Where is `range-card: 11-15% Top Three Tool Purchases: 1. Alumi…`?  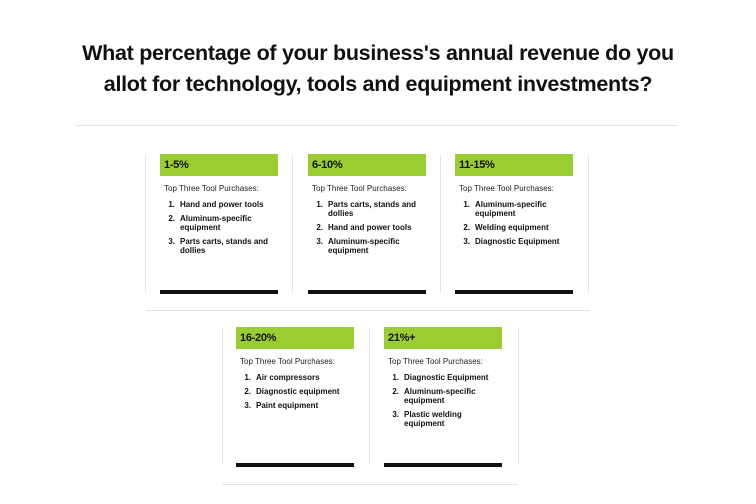
range-card: 11-15% Top Three Tool Purchases: 1. Alumi… is located at coordinates (507, 224).